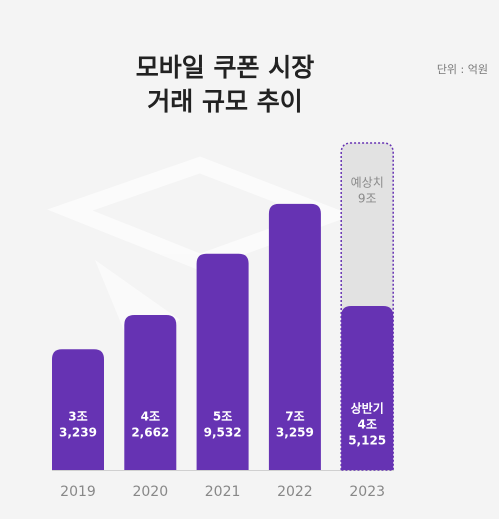 The height and width of the screenshot is (519, 499). Describe the element at coordinates (150, 433) in the screenshot. I see `value-label: 2,662` at that location.